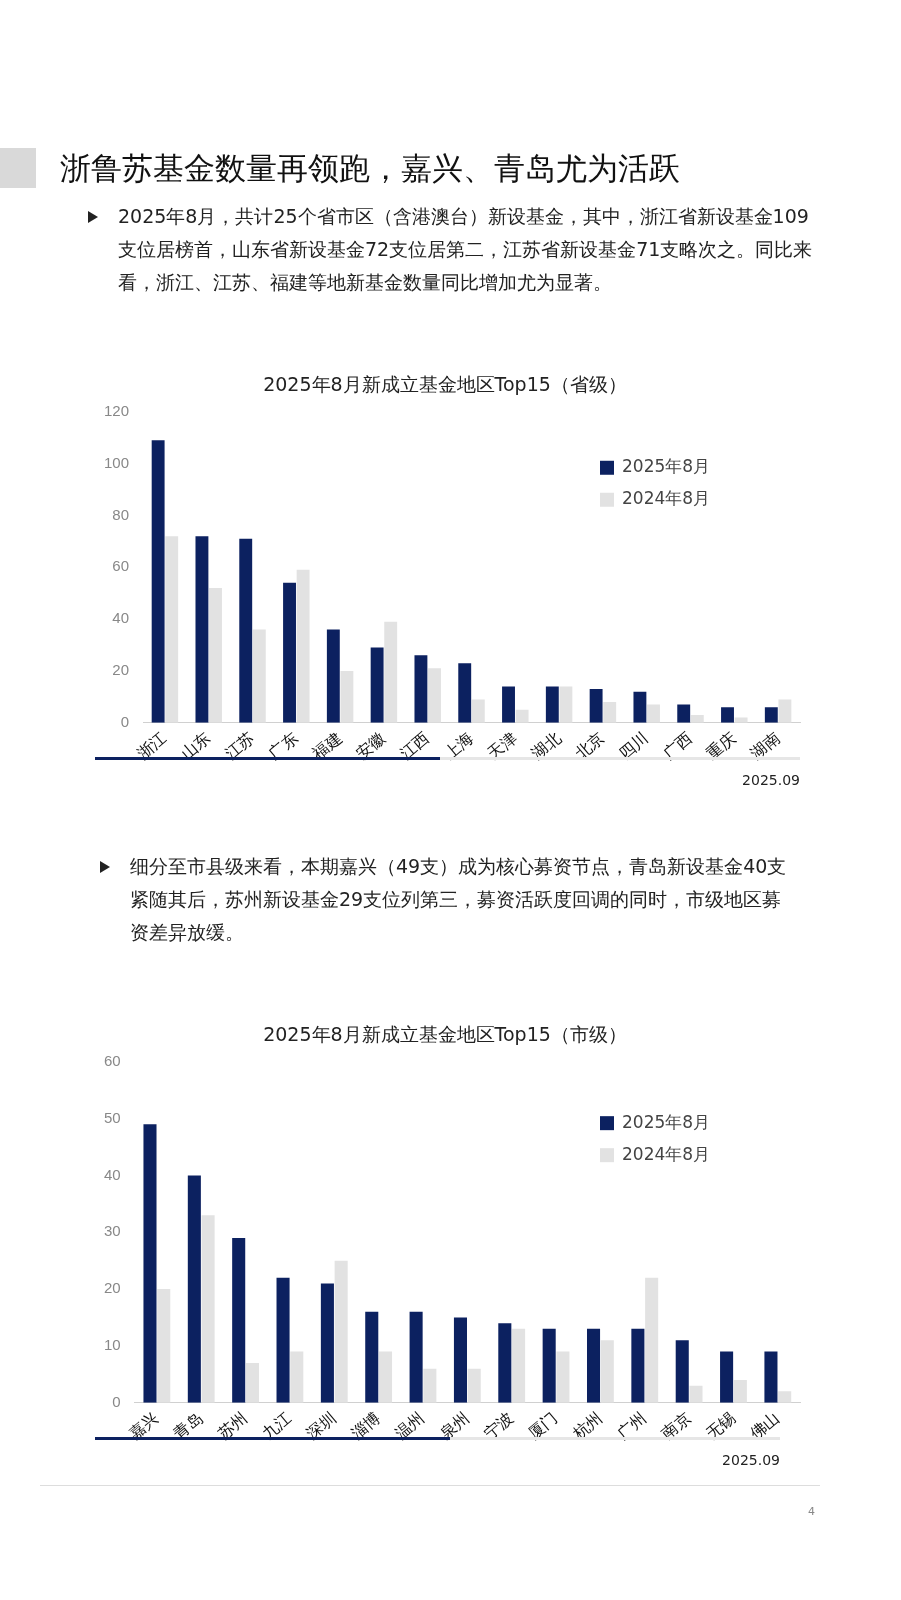  Describe the element at coordinates (112, 1231) in the screenshot. I see `y-tick-label: 30` at that location.